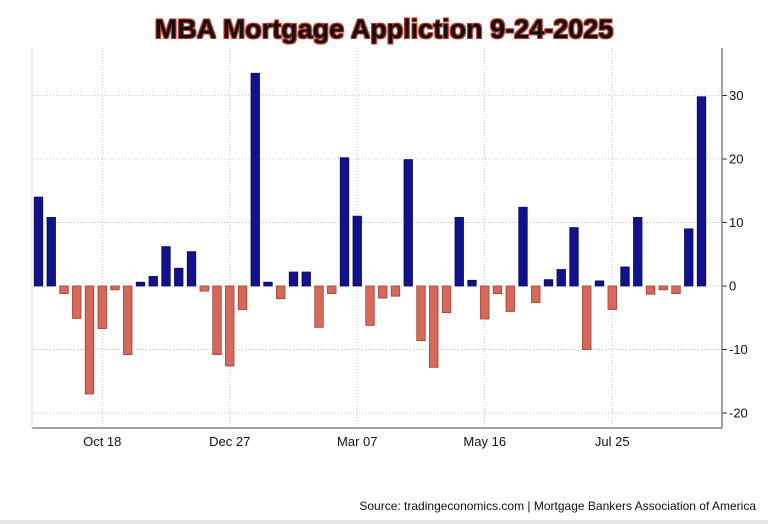 The width and height of the screenshot is (768, 524). Describe the element at coordinates (229, 441) in the screenshot. I see `x-tick-label: Dec 27` at that location.